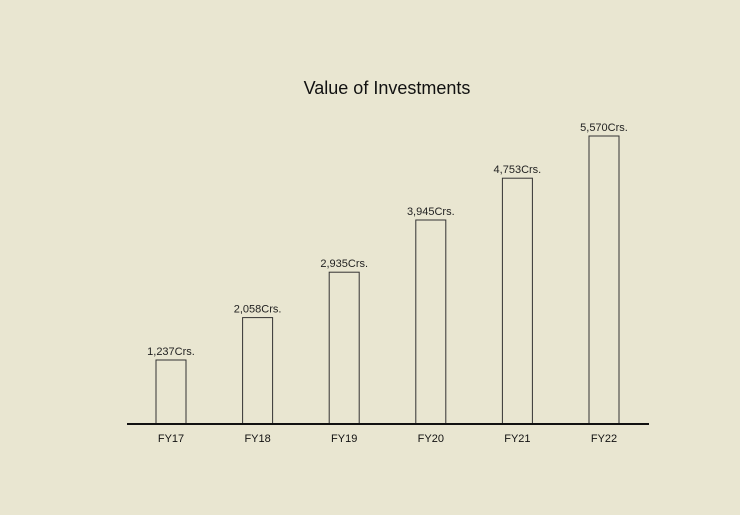 The width and height of the screenshot is (740, 515). Describe the element at coordinates (518, 170) in the screenshot. I see `data-label-fy21: 4,753Crs.` at that location.